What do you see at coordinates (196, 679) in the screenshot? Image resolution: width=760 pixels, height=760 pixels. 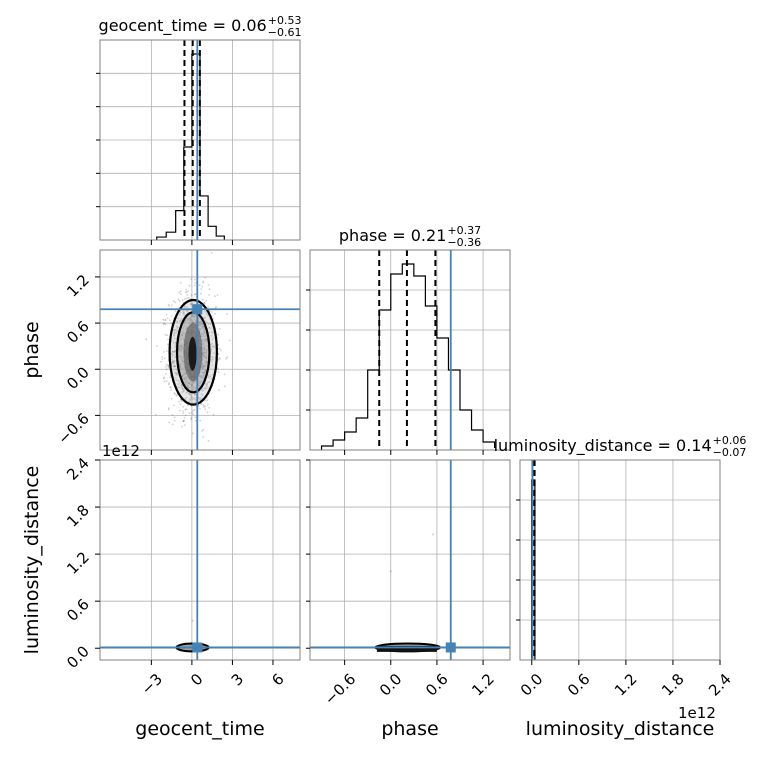 I see `x-tick-label: 0` at bounding box center [196, 679].